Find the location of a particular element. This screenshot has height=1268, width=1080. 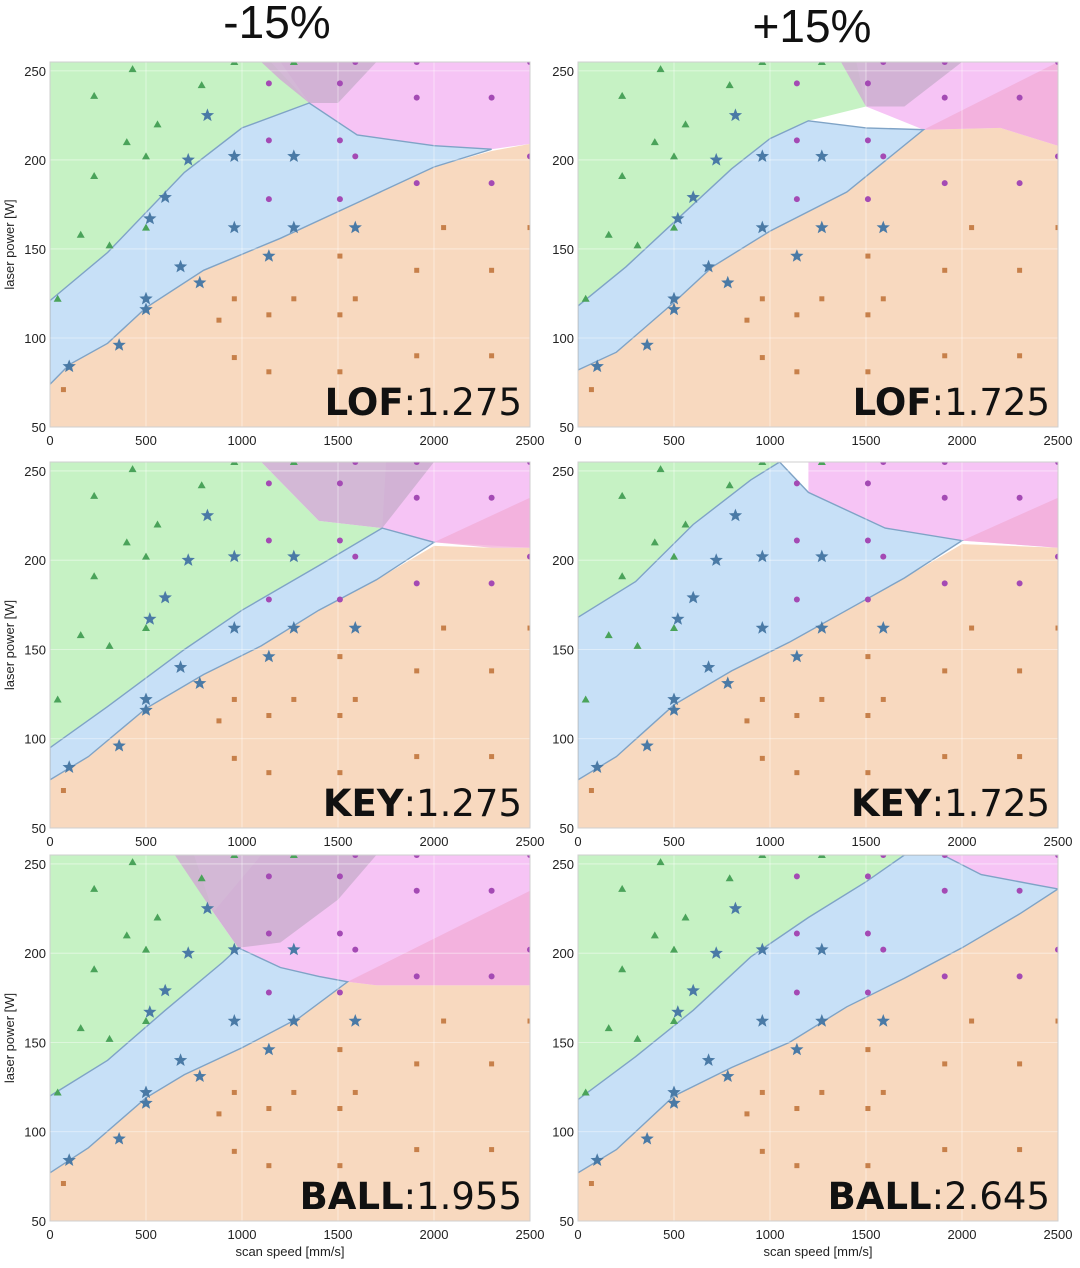

region-keyhole is located at coordinates (199, 1060).